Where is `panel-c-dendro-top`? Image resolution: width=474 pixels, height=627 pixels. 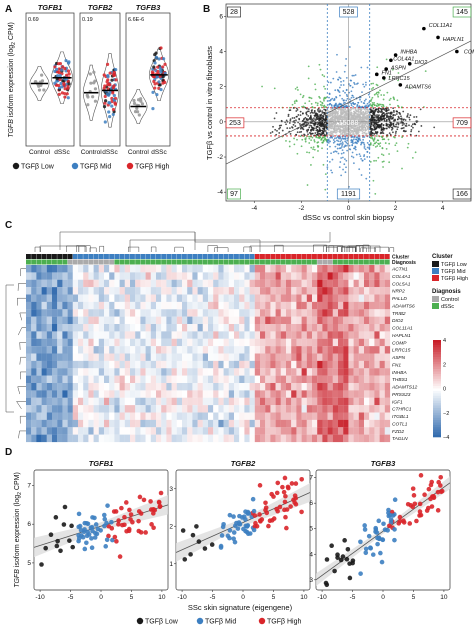 panel-c-dendro-top is located at coordinates (363, 249).